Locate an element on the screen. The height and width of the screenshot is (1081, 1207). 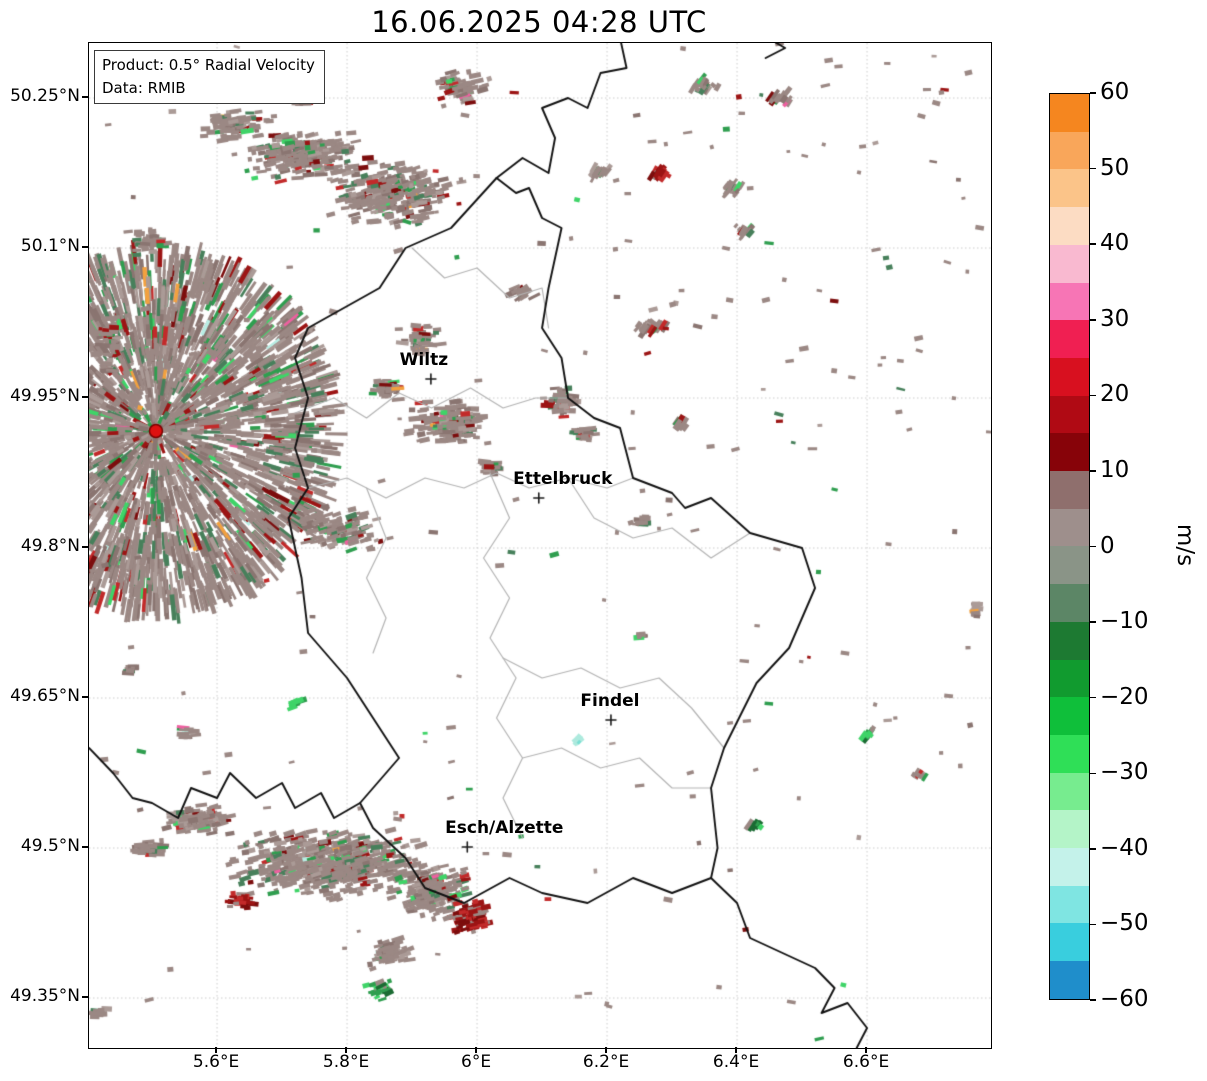
city-label-findel: Findel is located at coordinates (610, 701).